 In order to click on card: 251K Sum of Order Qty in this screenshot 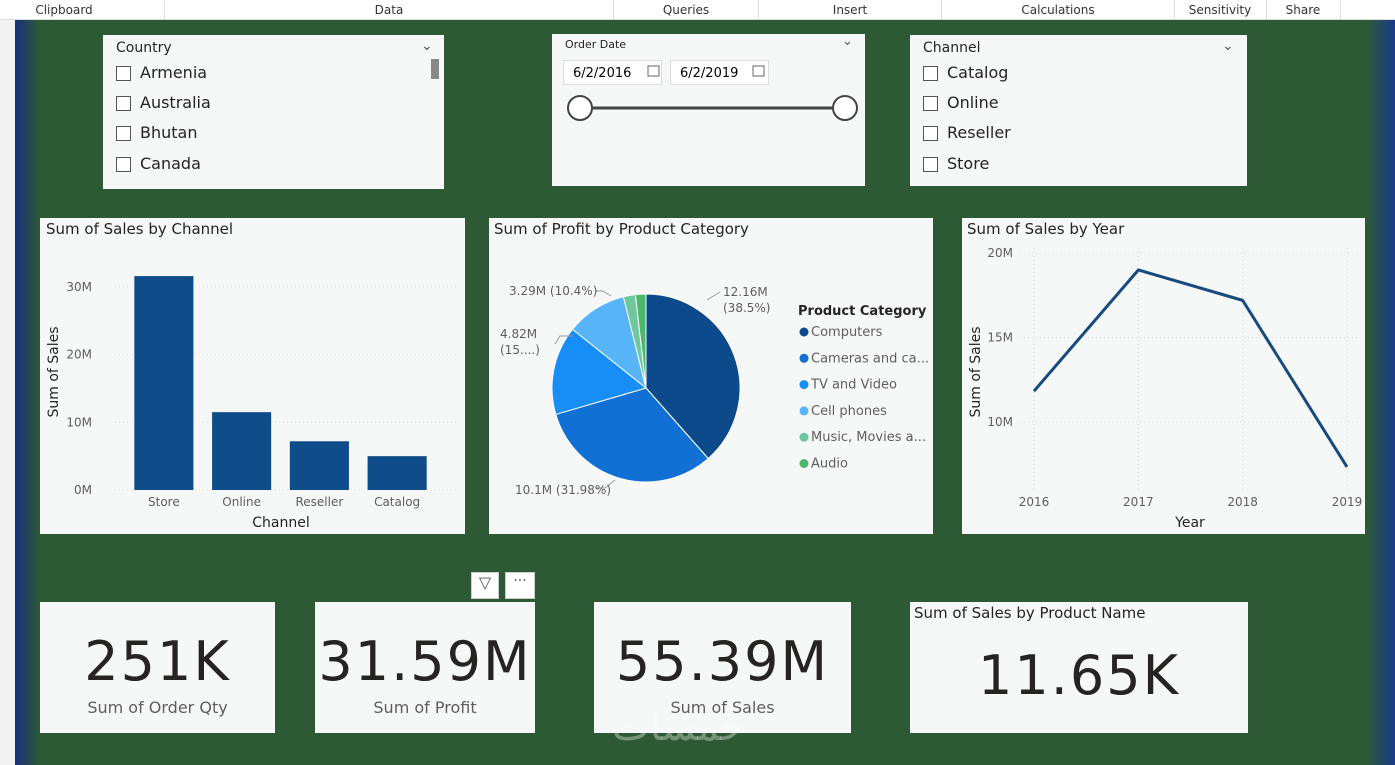, I will do `click(157, 667)`.